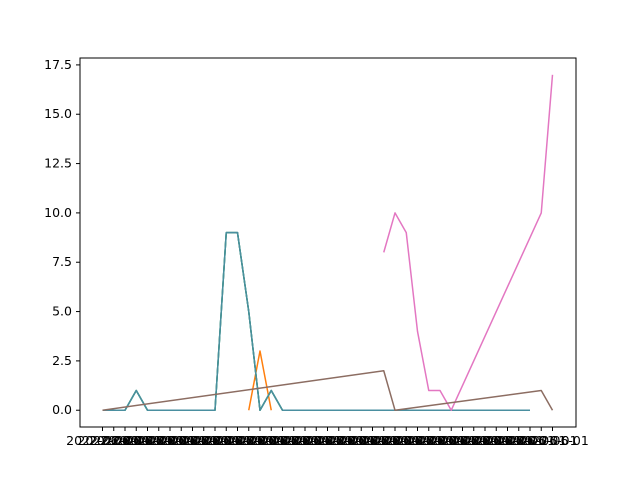 The image size is (640, 480). I want to click on y-tick-label: 10.0, so click(58, 212).